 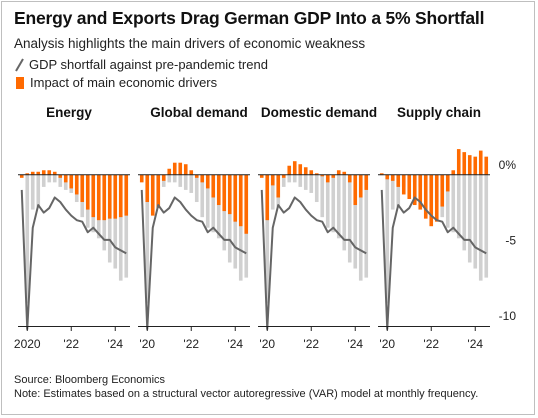 What do you see at coordinates (19, 64) in the screenshot?
I see `legend-line-swatch` at bounding box center [19, 64].